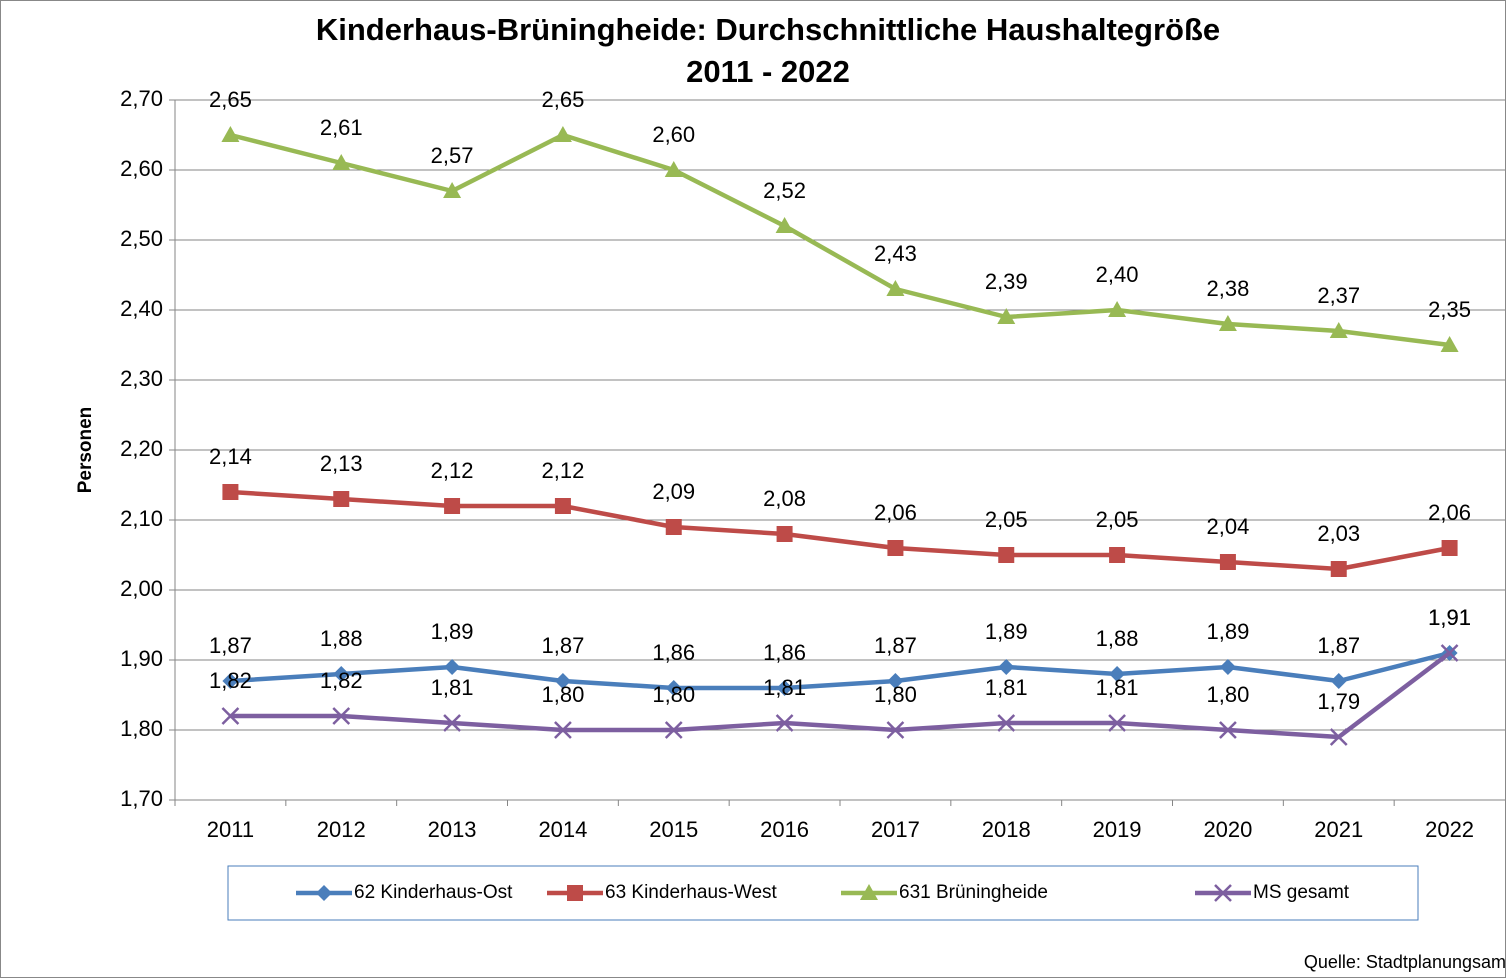 This screenshot has height=978, width=1506. Describe the element at coordinates (433, 892) in the screenshot. I see `legend-label: 62 Kinderhaus-Ost` at that location.